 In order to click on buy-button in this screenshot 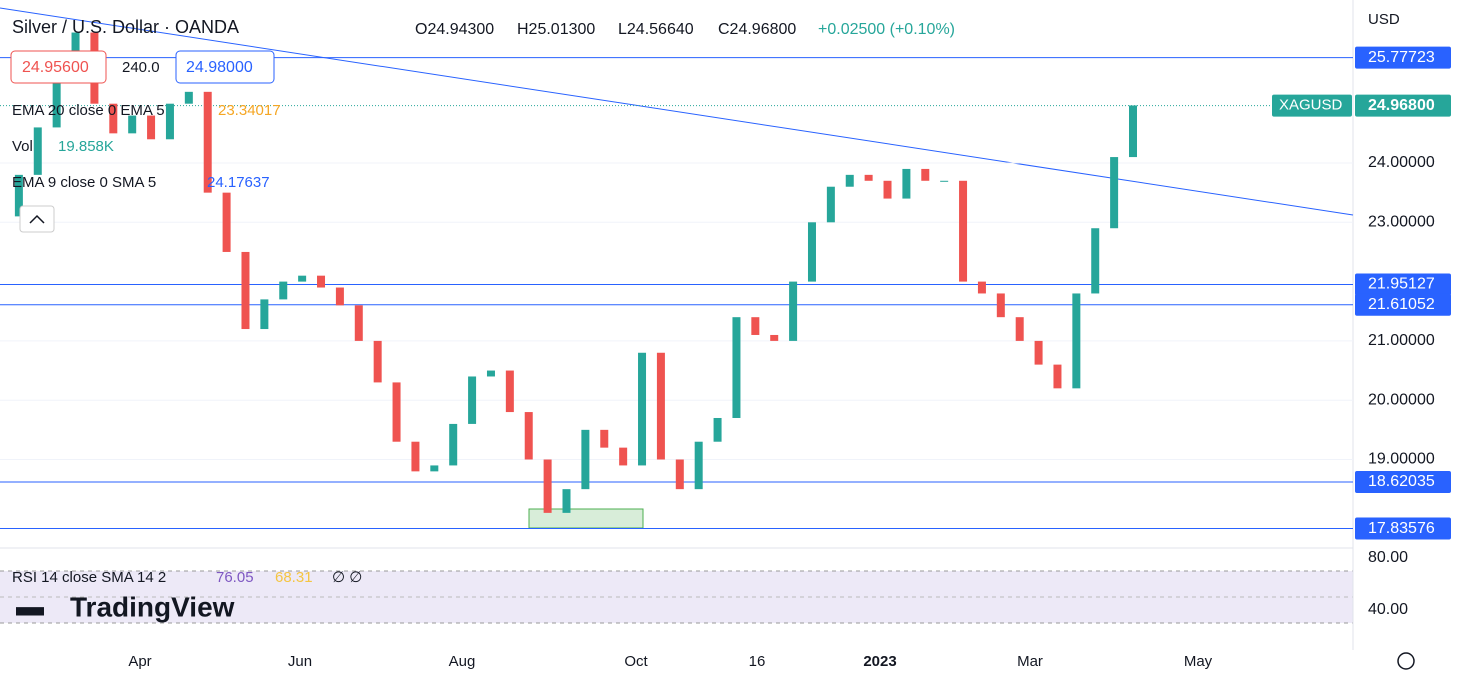, I will do `click(225, 67)`.